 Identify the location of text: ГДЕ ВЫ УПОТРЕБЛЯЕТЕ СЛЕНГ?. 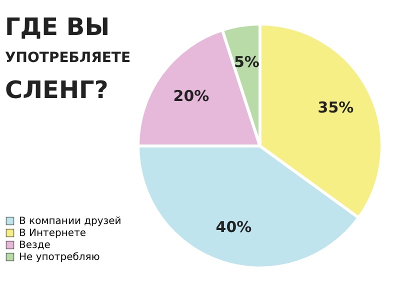
(68, 58).